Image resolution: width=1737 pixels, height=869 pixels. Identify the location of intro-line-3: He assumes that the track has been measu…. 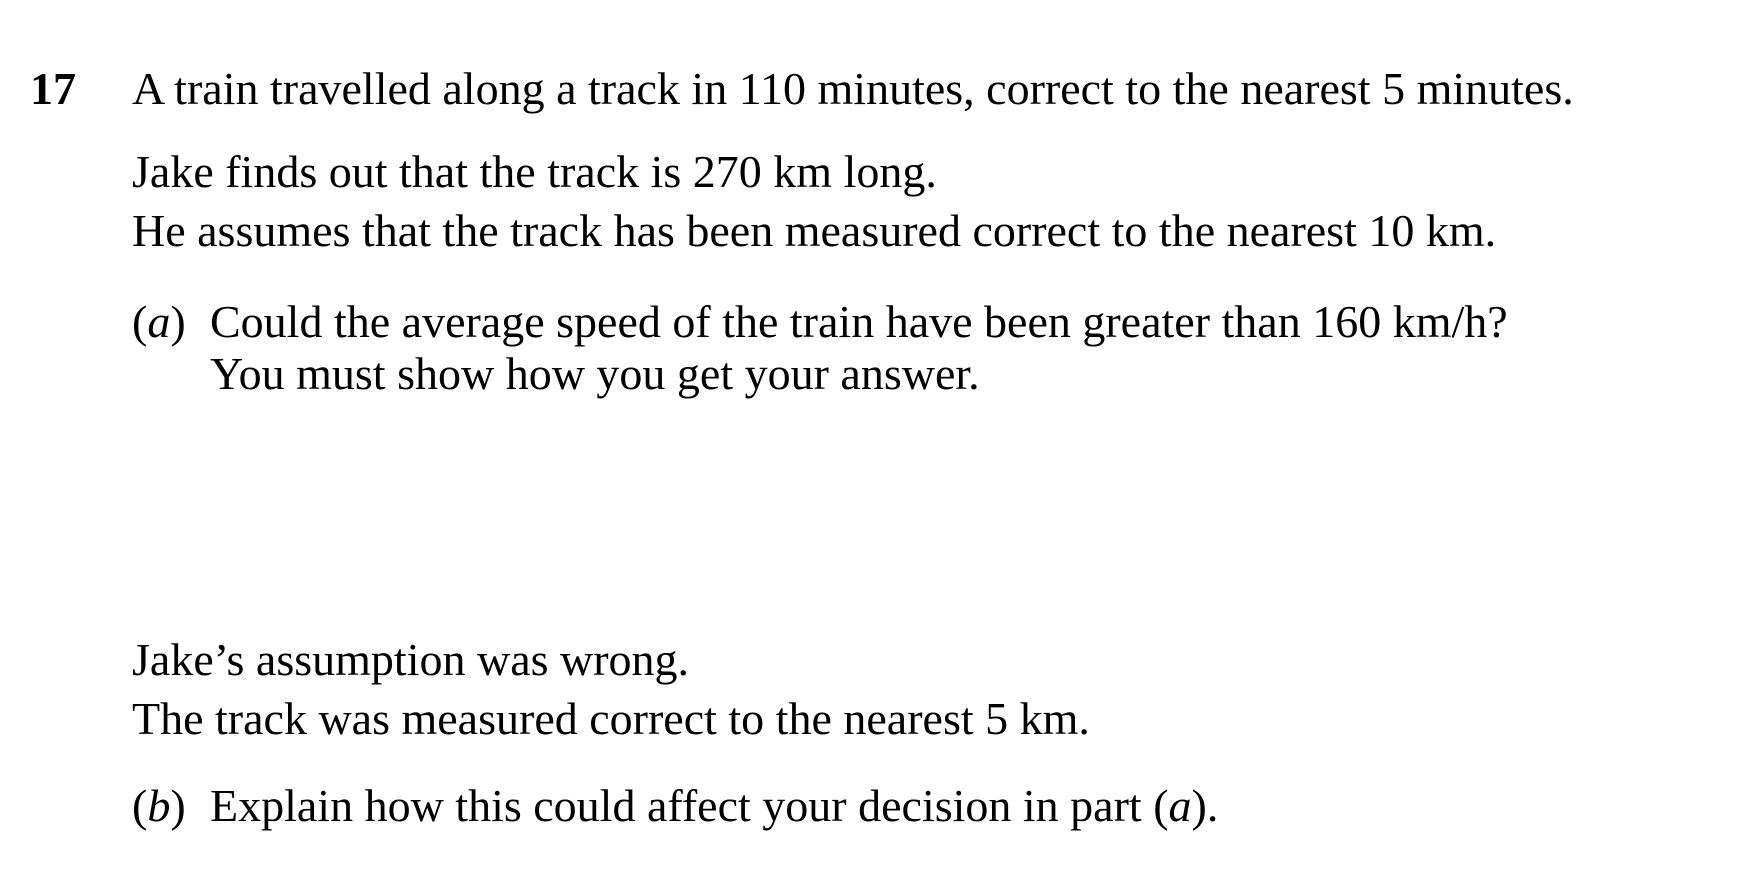
(814, 230).